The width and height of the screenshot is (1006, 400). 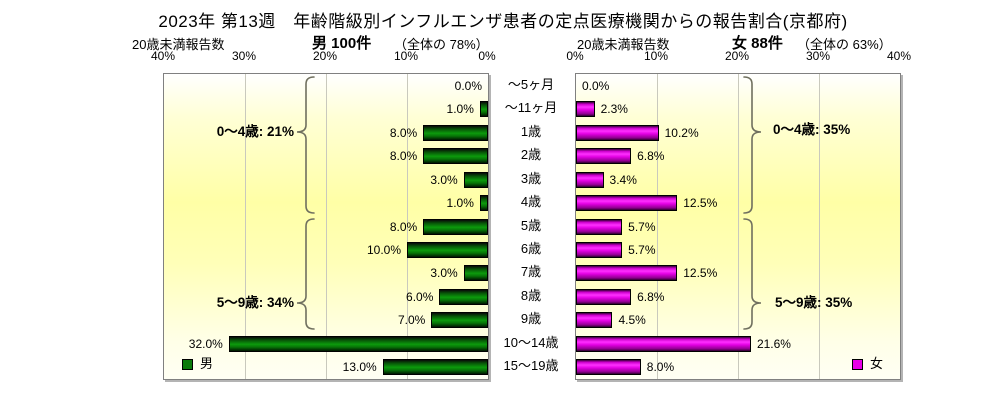 I want to click on male-legend: 男, so click(x=197, y=364).